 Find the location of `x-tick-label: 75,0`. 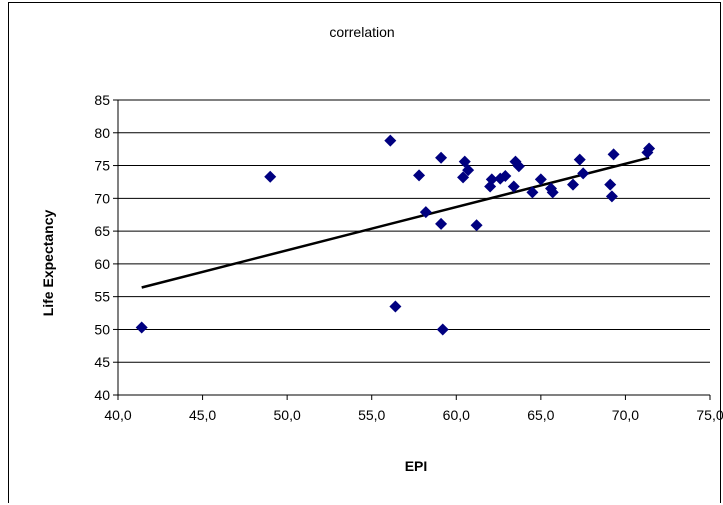

x-tick-label: 75,0 is located at coordinates (709, 415).